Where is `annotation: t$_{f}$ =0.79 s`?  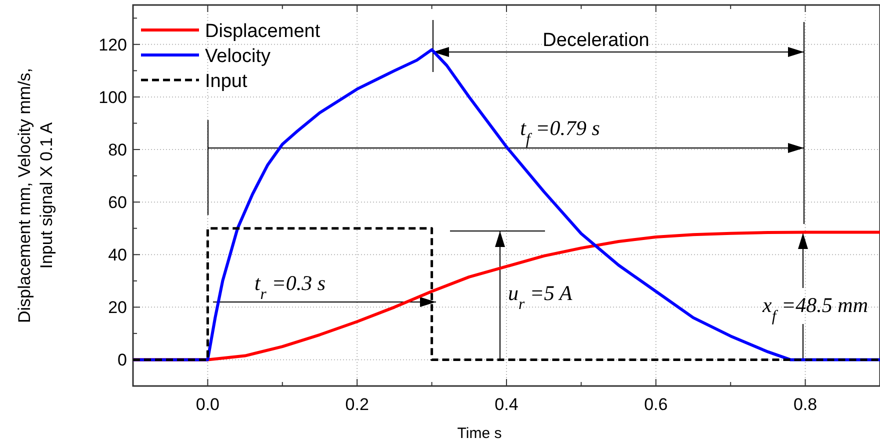 annotation: t$_{f}$ =0.79 s is located at coordinates (560, 132).